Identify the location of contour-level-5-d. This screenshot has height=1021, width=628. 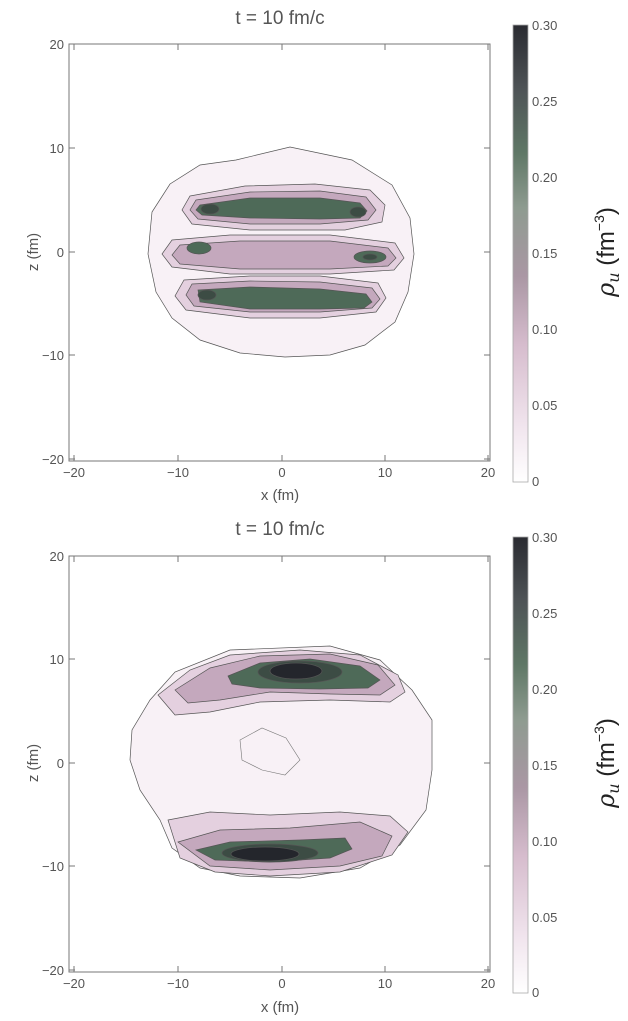
(370, 257).